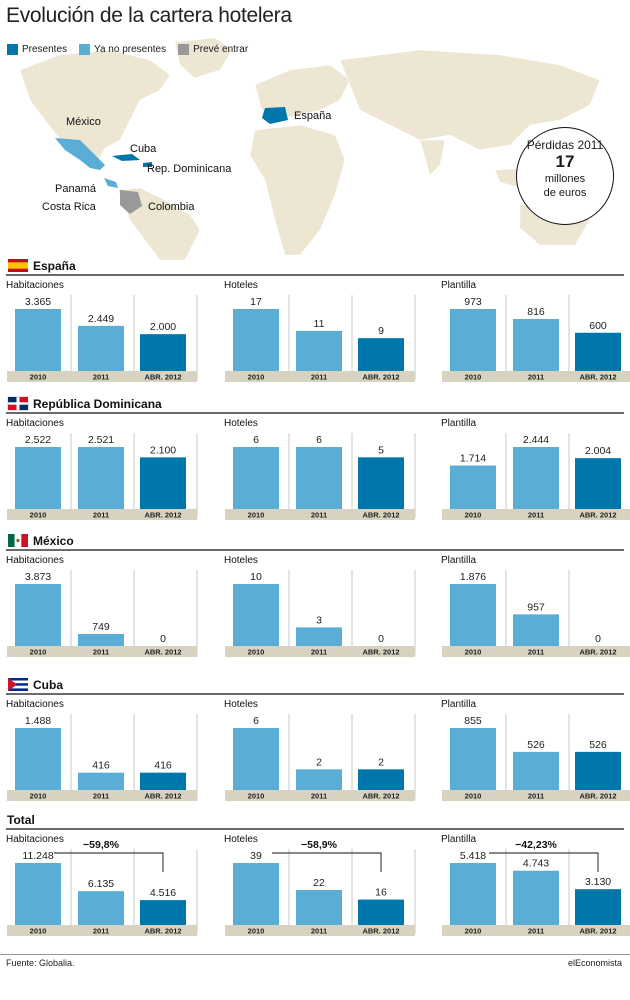 The width and height of the screenshot is (630, 1000). Describe the element at coordinates (75, 189) in the screenshot. I see `map-label-panama: Panamá` at that location.